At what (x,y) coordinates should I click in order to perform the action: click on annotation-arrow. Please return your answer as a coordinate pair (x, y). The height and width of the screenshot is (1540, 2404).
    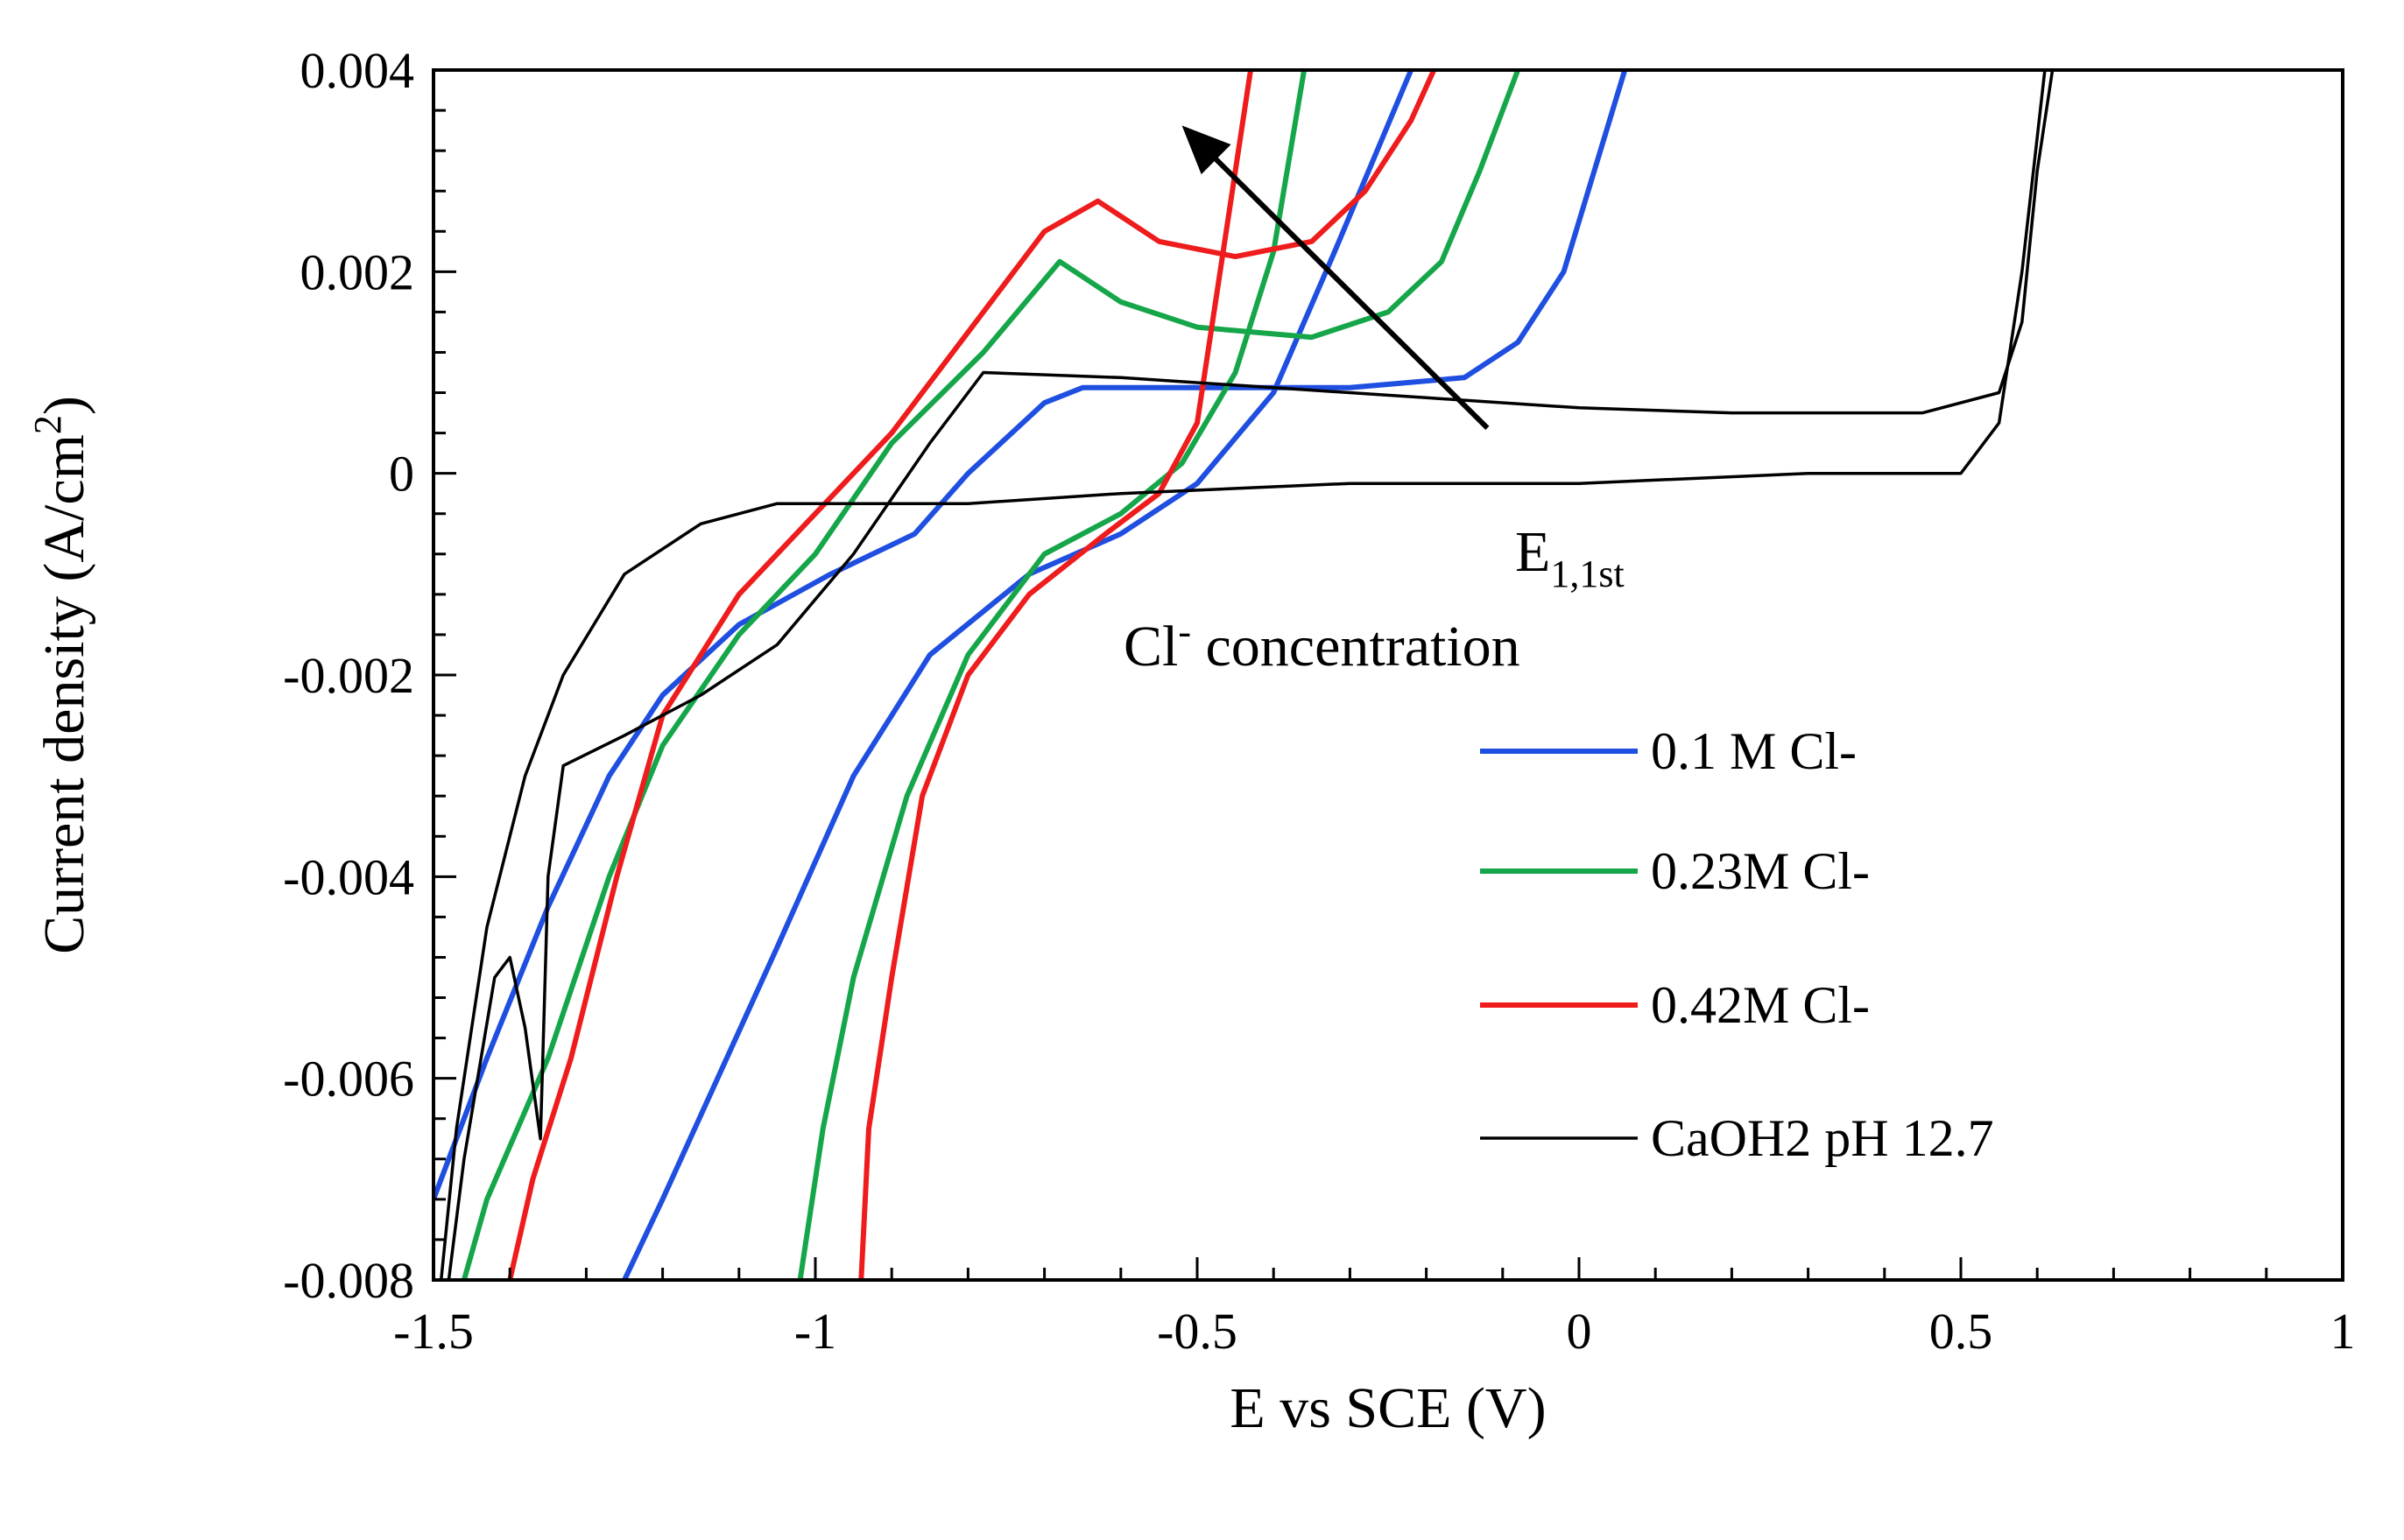
    Looking at the image, I should click on (1336, 277).